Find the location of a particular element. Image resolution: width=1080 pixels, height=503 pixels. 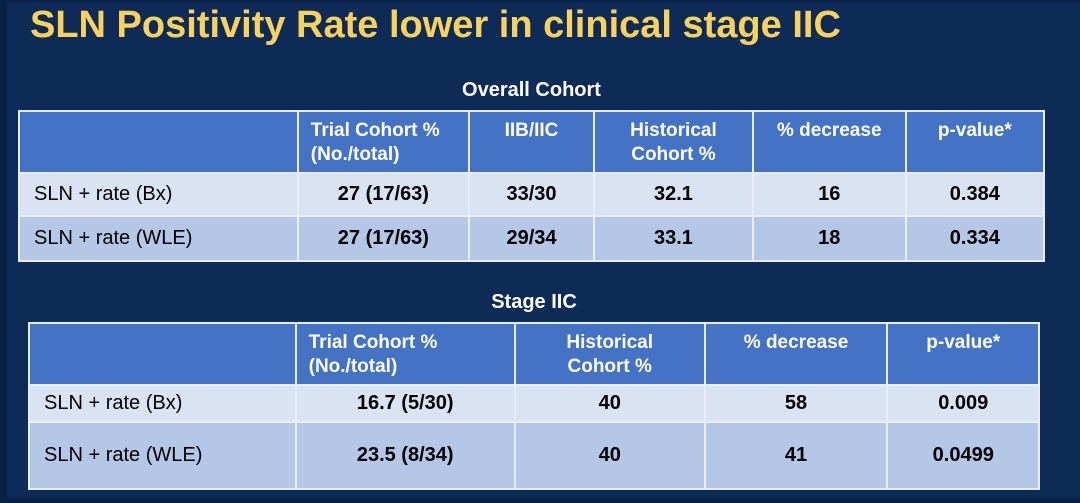

cell-value: 29/34 is located at coordinates (531, 238).